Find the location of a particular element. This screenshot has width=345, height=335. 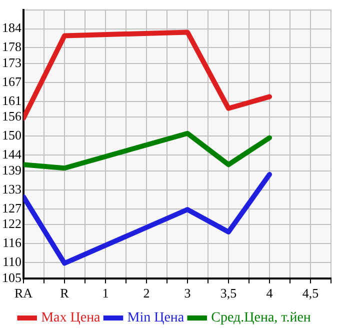

y-tick-label: 110 is located at coordinates (12, 262).